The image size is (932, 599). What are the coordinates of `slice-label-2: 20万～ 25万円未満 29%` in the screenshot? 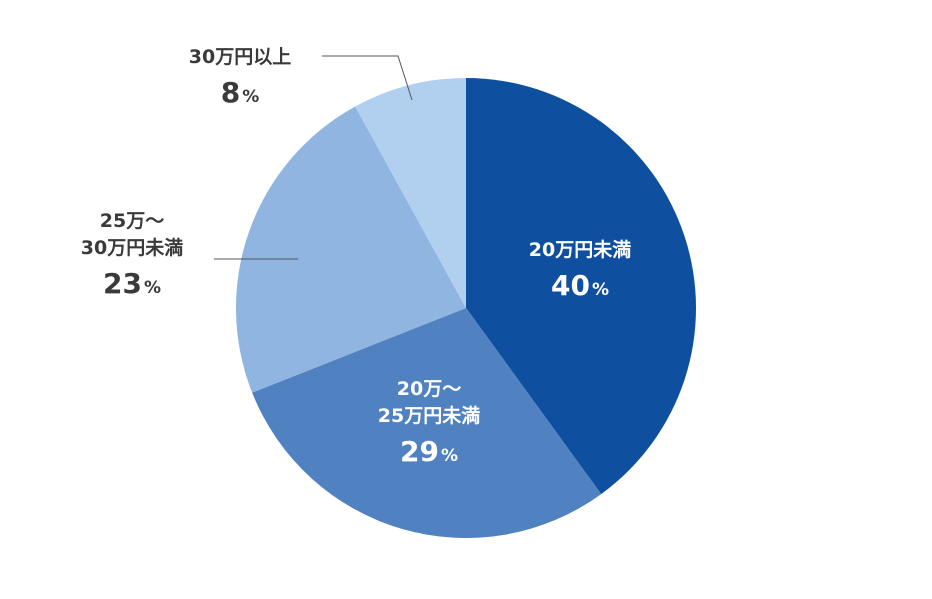 It's located at (429, 423).